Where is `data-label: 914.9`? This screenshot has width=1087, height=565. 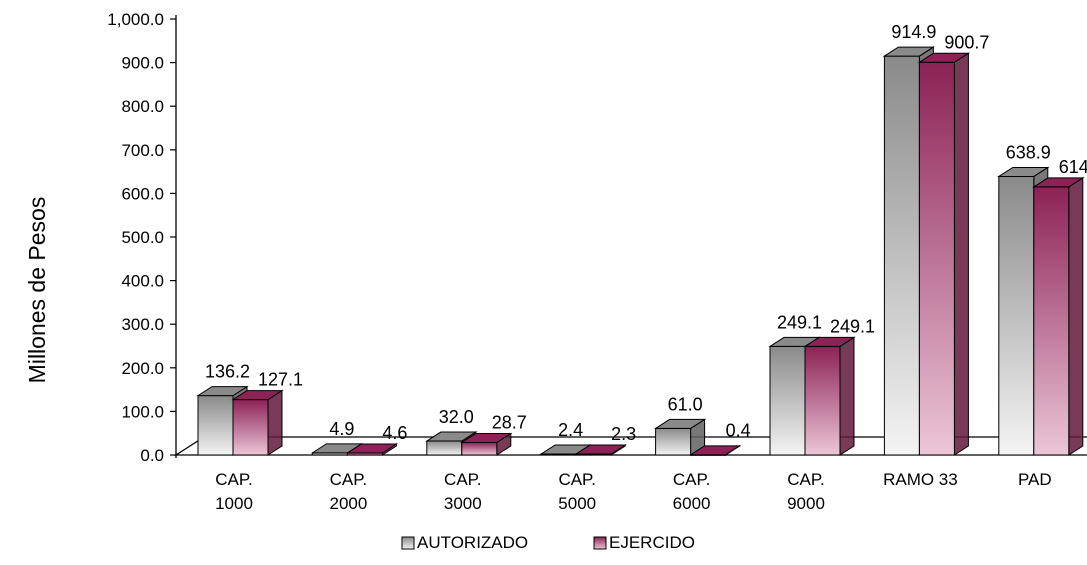 data-label: 914.9 is located at coordinates (913, 32).